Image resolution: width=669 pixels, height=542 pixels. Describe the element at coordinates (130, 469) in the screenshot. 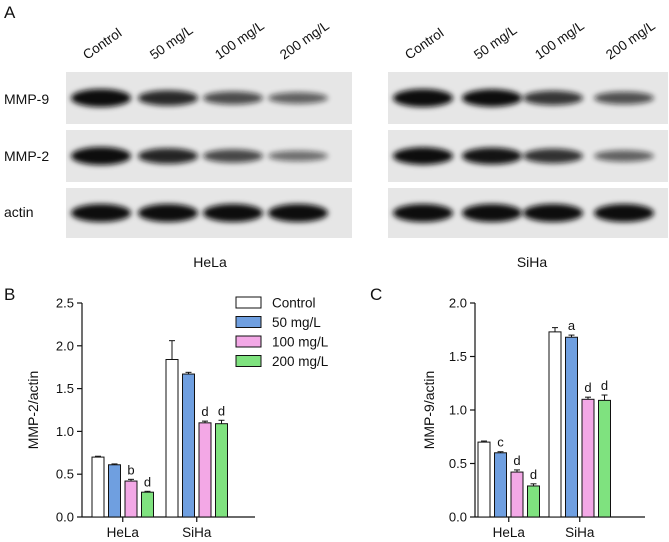

I see `significance-label: b` at that location.